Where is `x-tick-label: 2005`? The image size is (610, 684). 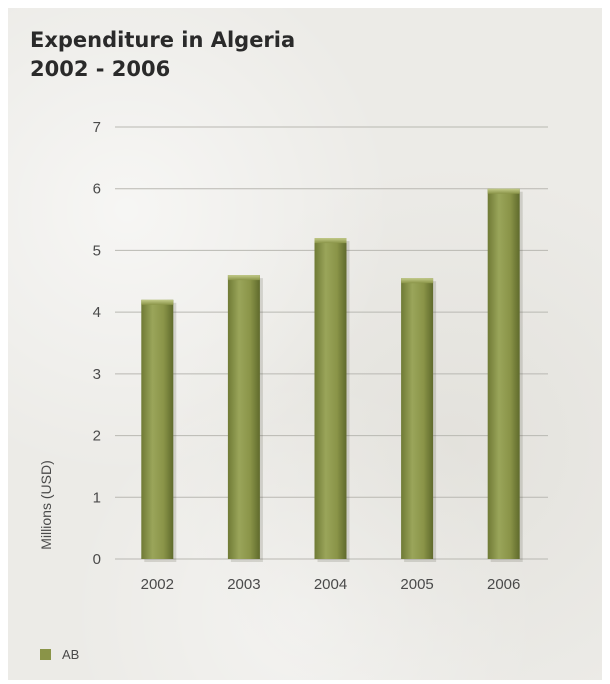
x-tick-label: 2005 is located at coordinates (416, 584).